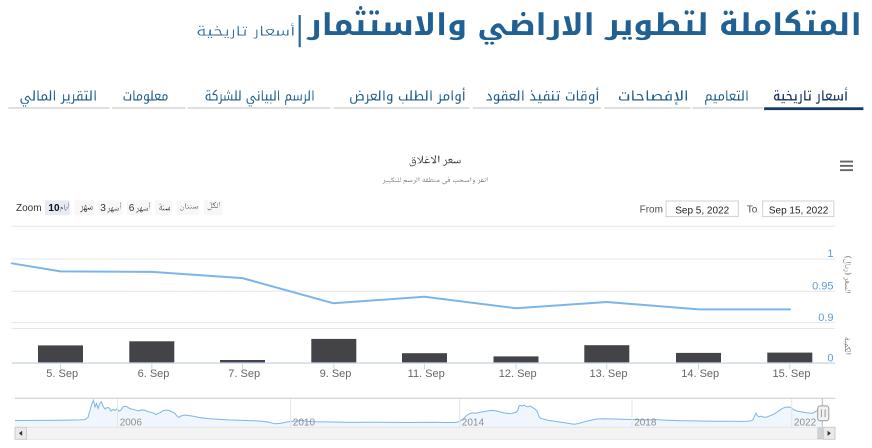 This screenshot has height=448, width=872. I want to click on svg-text: 2010, so click(304, 422).